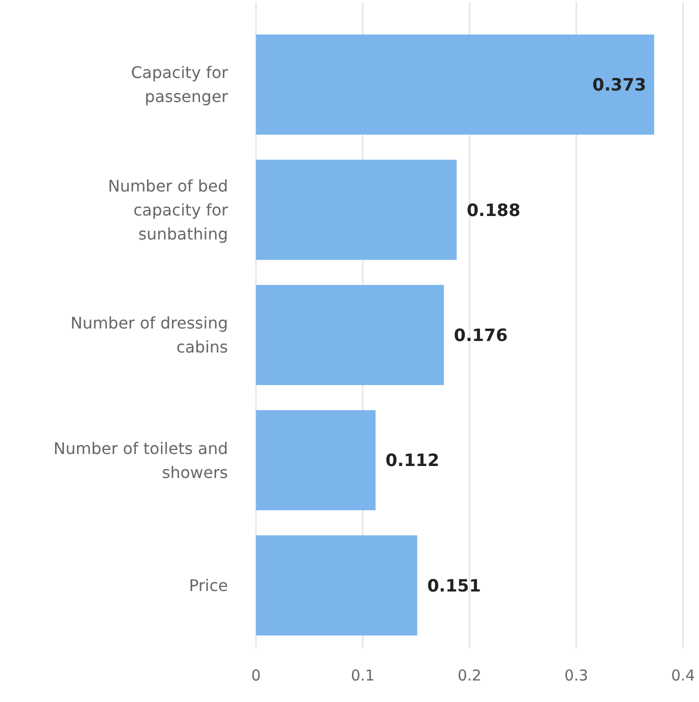 The image size is (699, 702). What do you see at coordinates (481, 336) in the screenshot?
I see `data-label: 0.176` at bounding box center [481, 336].